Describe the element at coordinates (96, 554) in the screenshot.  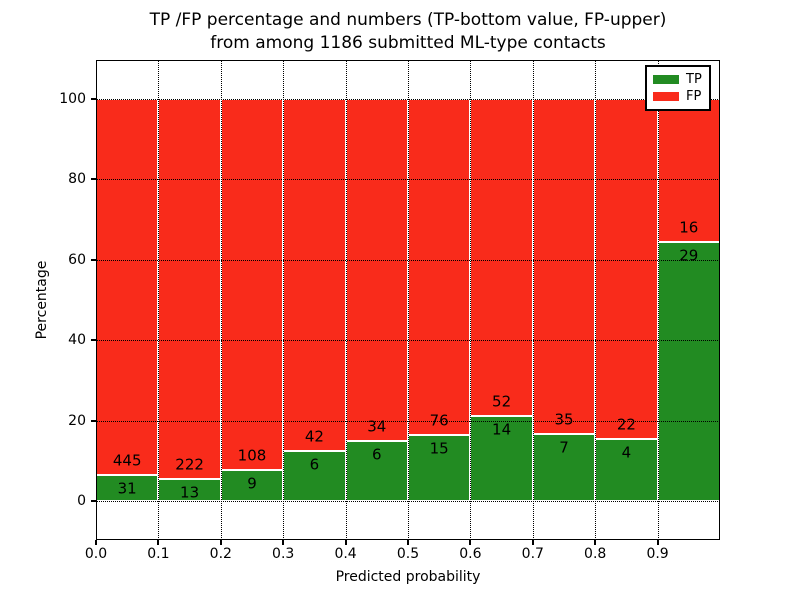
I see `x-tick-label: 0.0` at that location.